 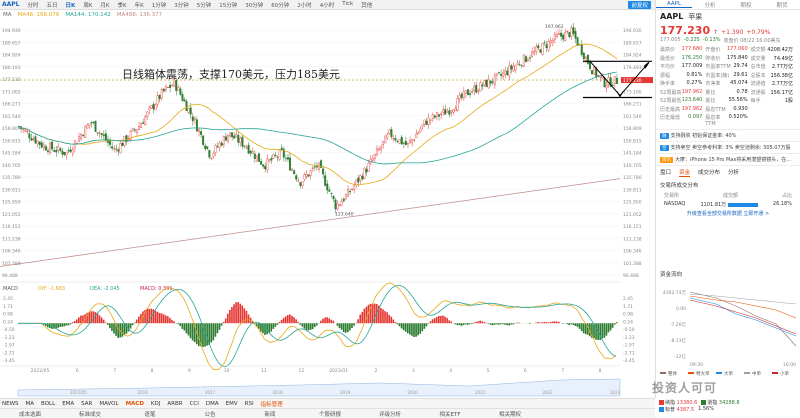 What do you see at coordinates (685, 173) in the screenshot?
I see `detail-tab: 资金` at bounding box center [685, 173].